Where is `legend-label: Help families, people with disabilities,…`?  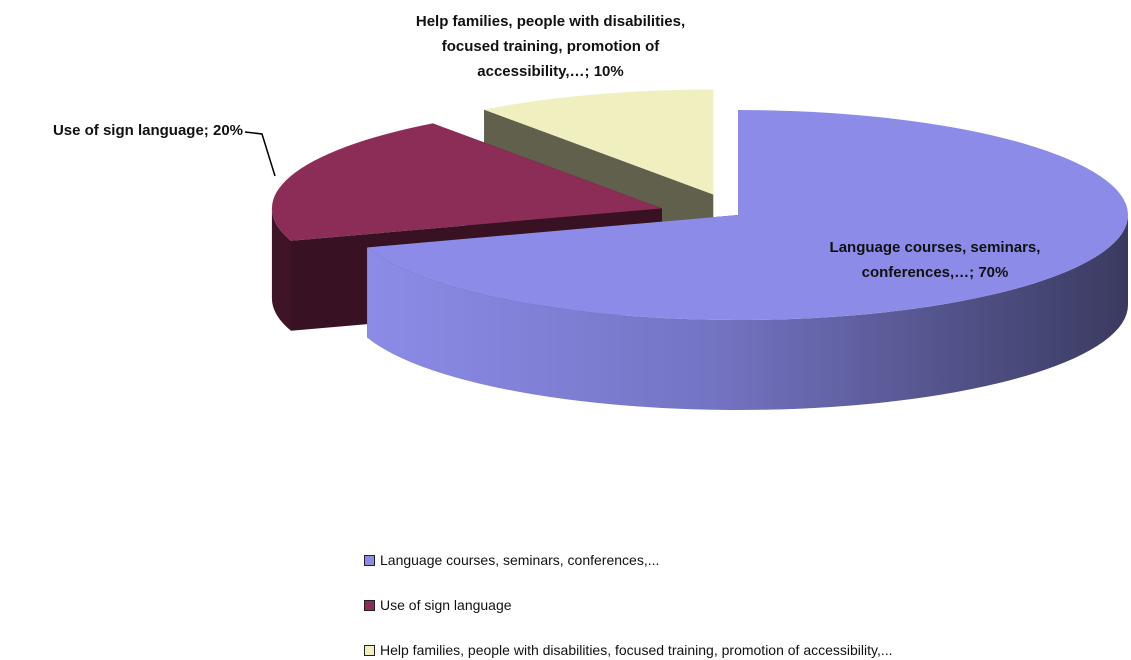 legend-label: Help families, people with disabilities,… is located at coordinates (636, 650).